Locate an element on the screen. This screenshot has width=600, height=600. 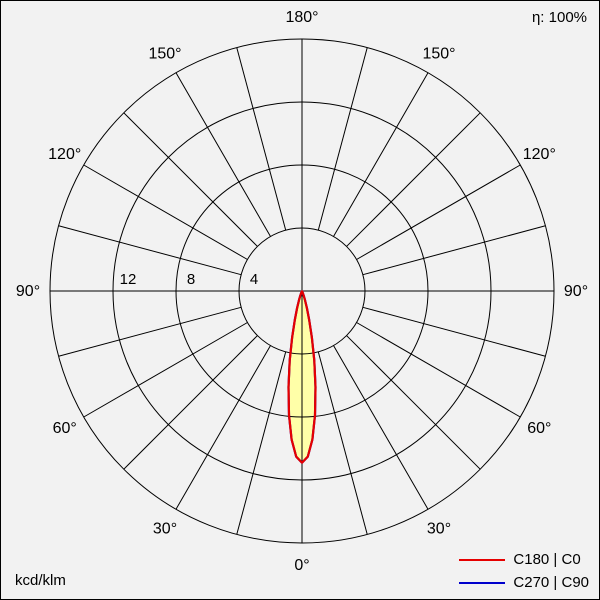
angle-label: 180° is located at coordinates (301, 17).